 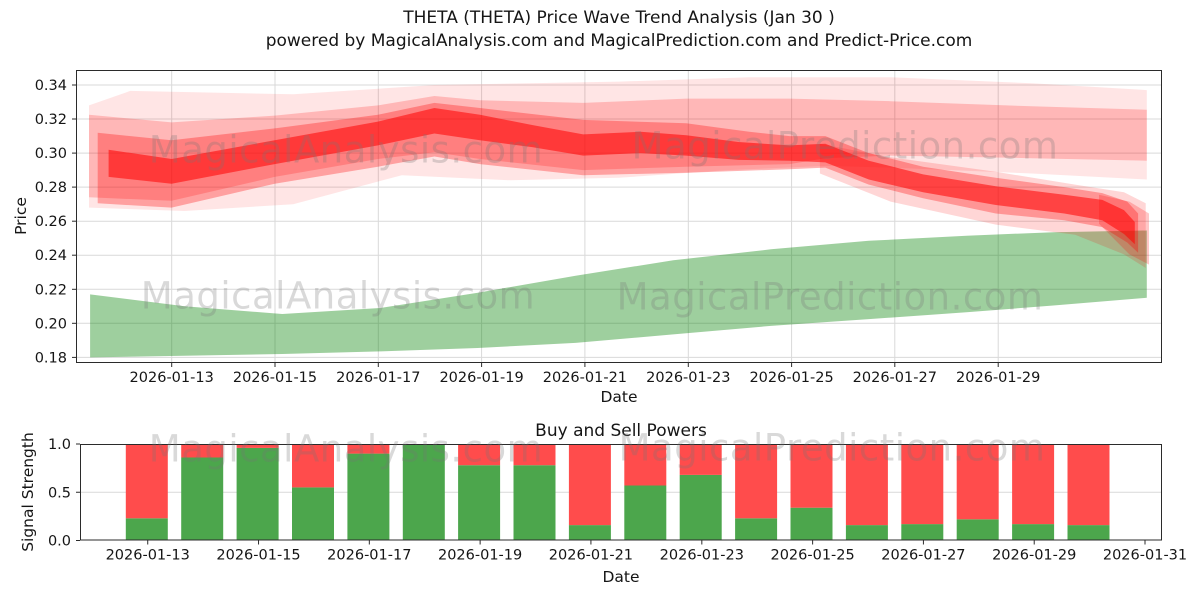 What do you see at coordinates (21, 216) in the screenshot?
I see `price-axis-label: Price` at bounding box center [21, 216].